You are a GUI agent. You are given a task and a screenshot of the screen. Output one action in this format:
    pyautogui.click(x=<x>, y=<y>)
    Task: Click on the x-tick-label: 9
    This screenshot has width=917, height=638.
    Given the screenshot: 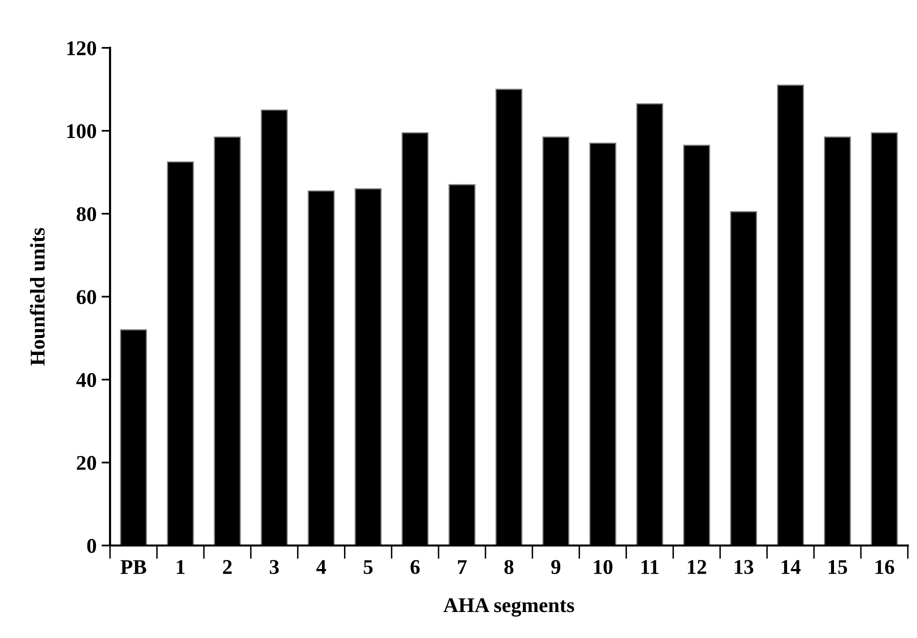 What is the action you would take?
    pyautogui.click(x=555, y=567)
    